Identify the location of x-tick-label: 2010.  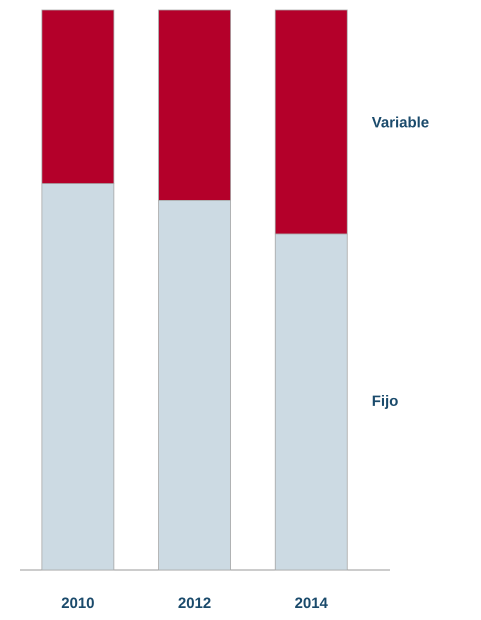
(78, 603).